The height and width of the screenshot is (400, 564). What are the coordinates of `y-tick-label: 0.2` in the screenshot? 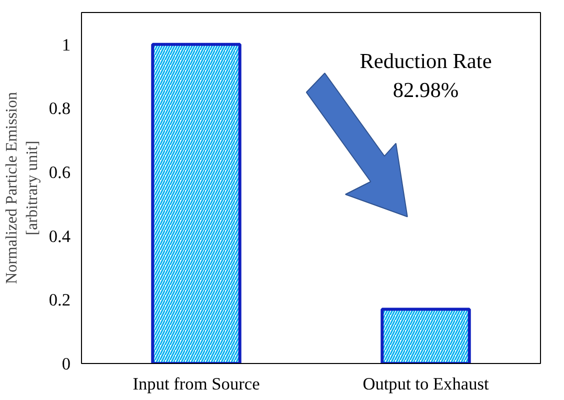 It's located at (59, 300).